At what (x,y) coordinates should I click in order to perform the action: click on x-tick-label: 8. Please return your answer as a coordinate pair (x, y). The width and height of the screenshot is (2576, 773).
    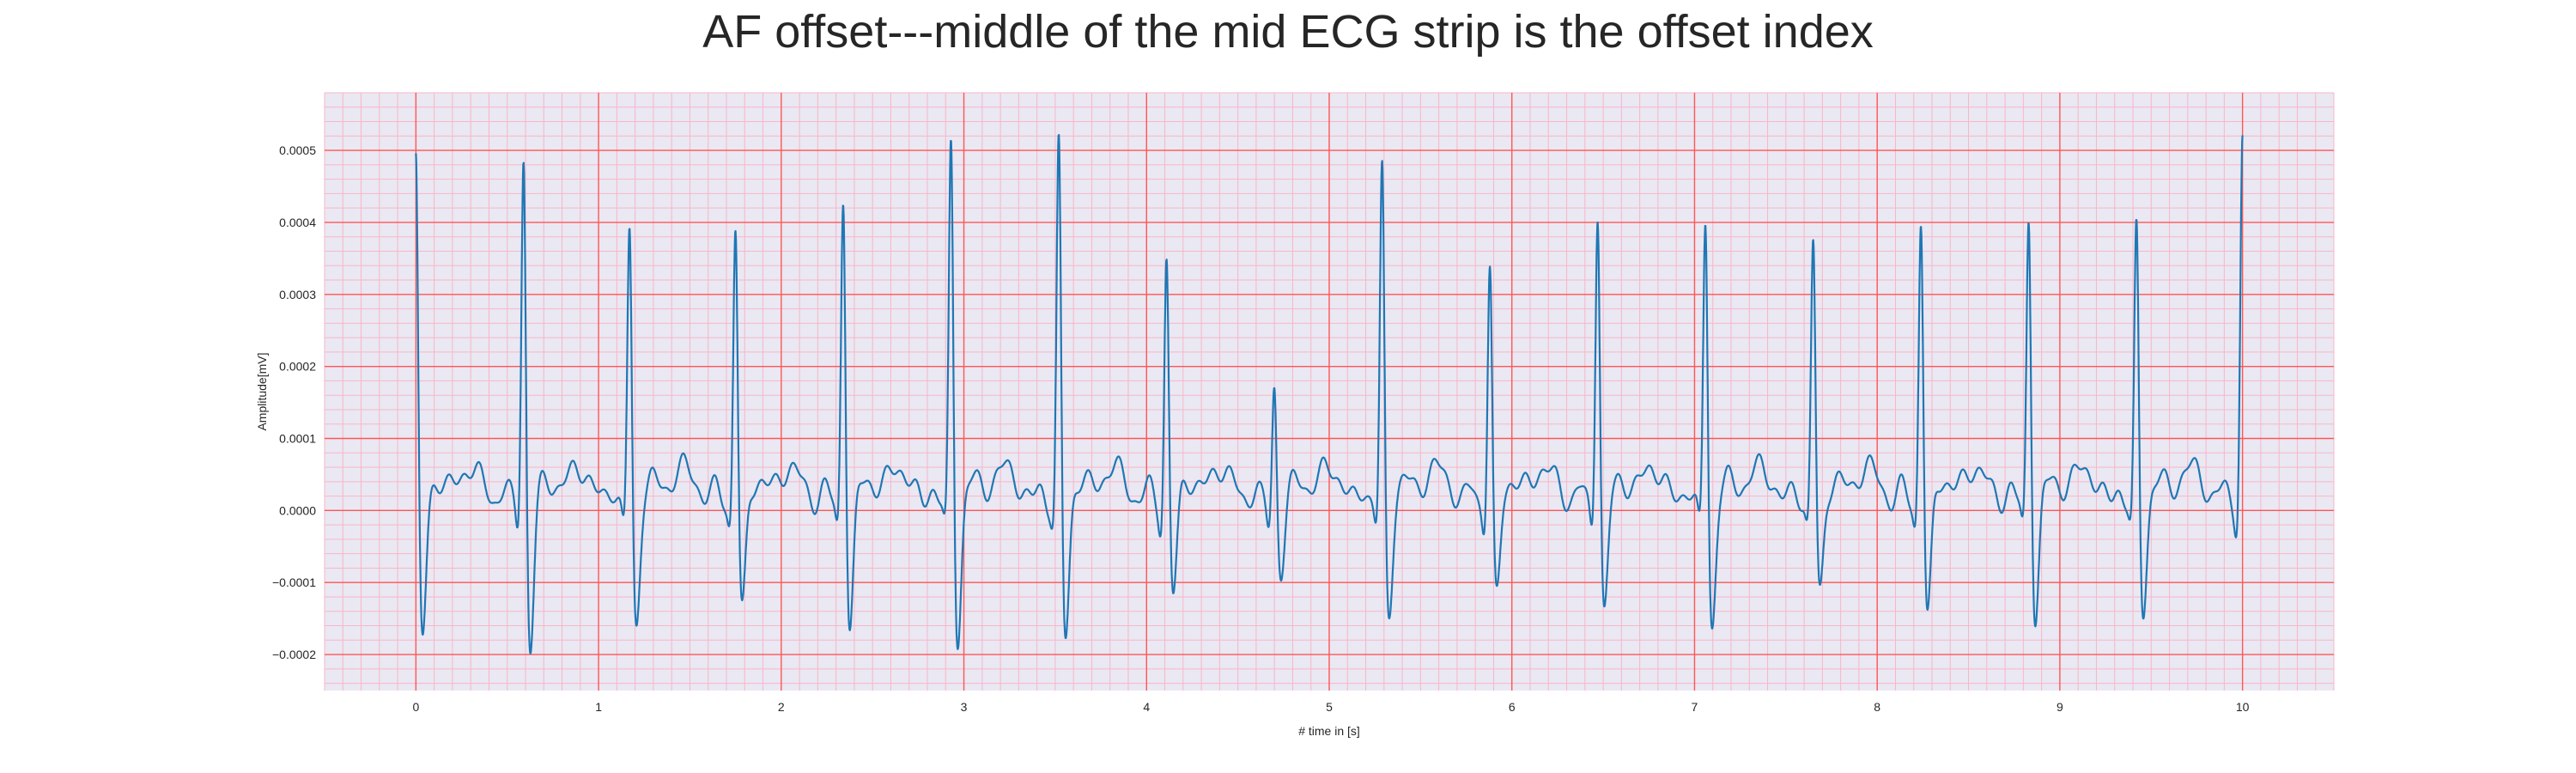
    Looking at the image, I should click on (1877, 707).